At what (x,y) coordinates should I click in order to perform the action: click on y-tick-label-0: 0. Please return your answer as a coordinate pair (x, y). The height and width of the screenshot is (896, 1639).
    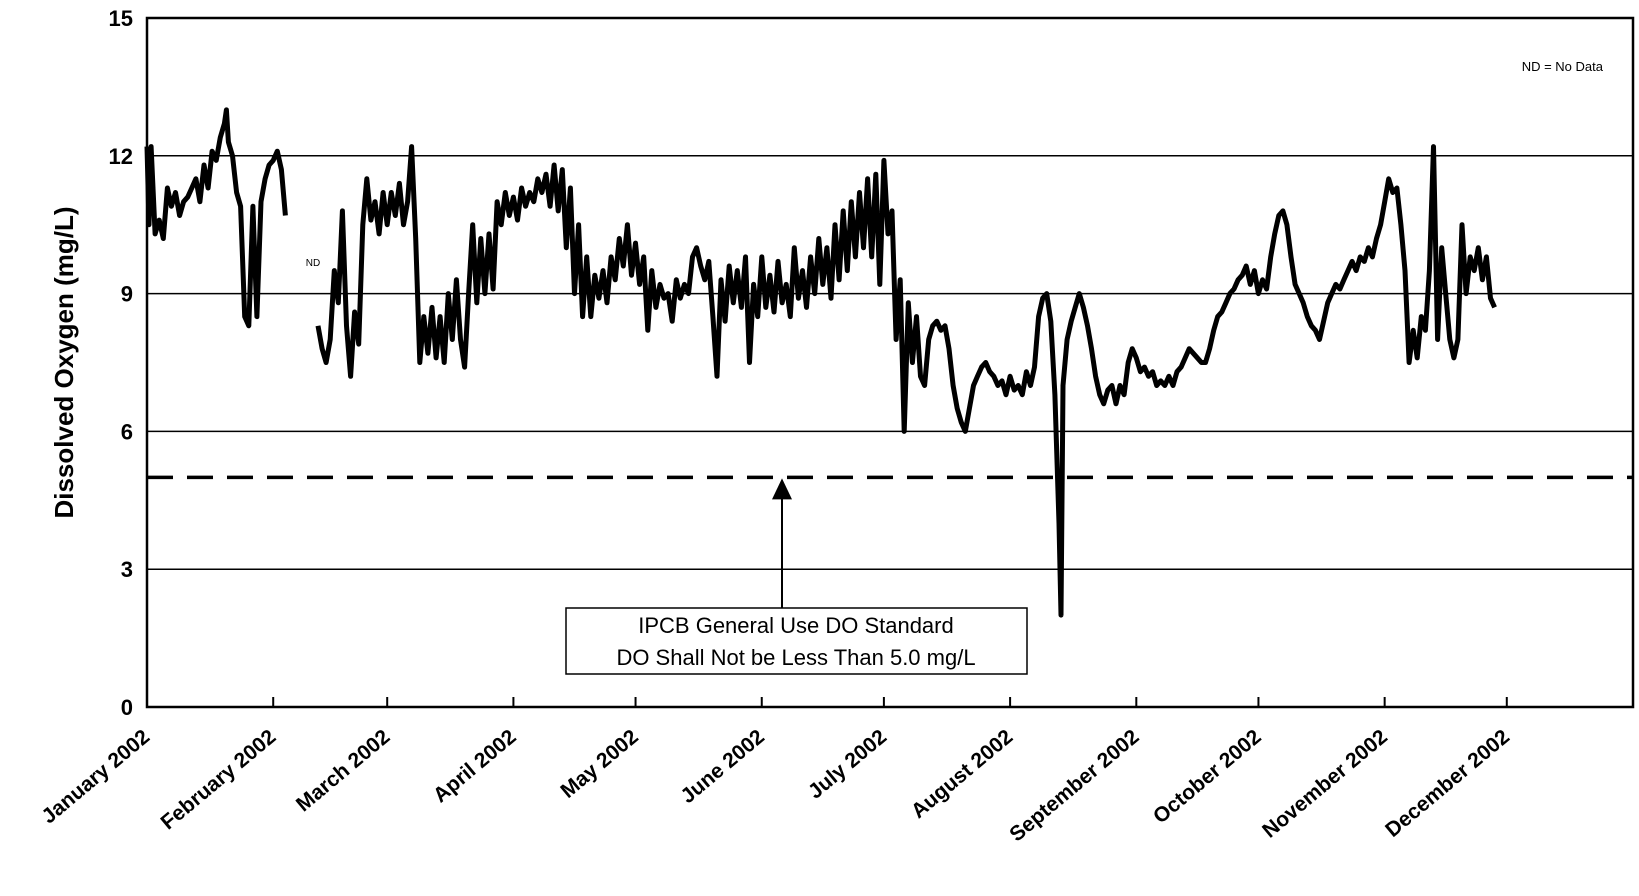
    Looking at the image, I should click on (127, 707).